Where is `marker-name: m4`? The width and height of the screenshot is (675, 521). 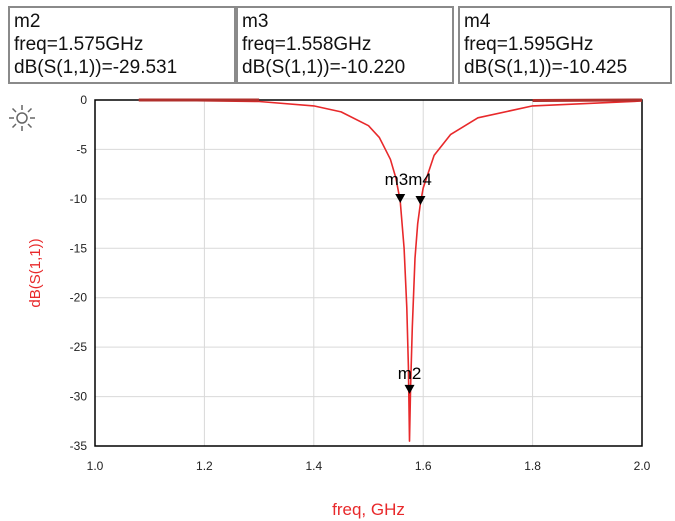
marker-name: m4 is located at coordinates (477, 21).